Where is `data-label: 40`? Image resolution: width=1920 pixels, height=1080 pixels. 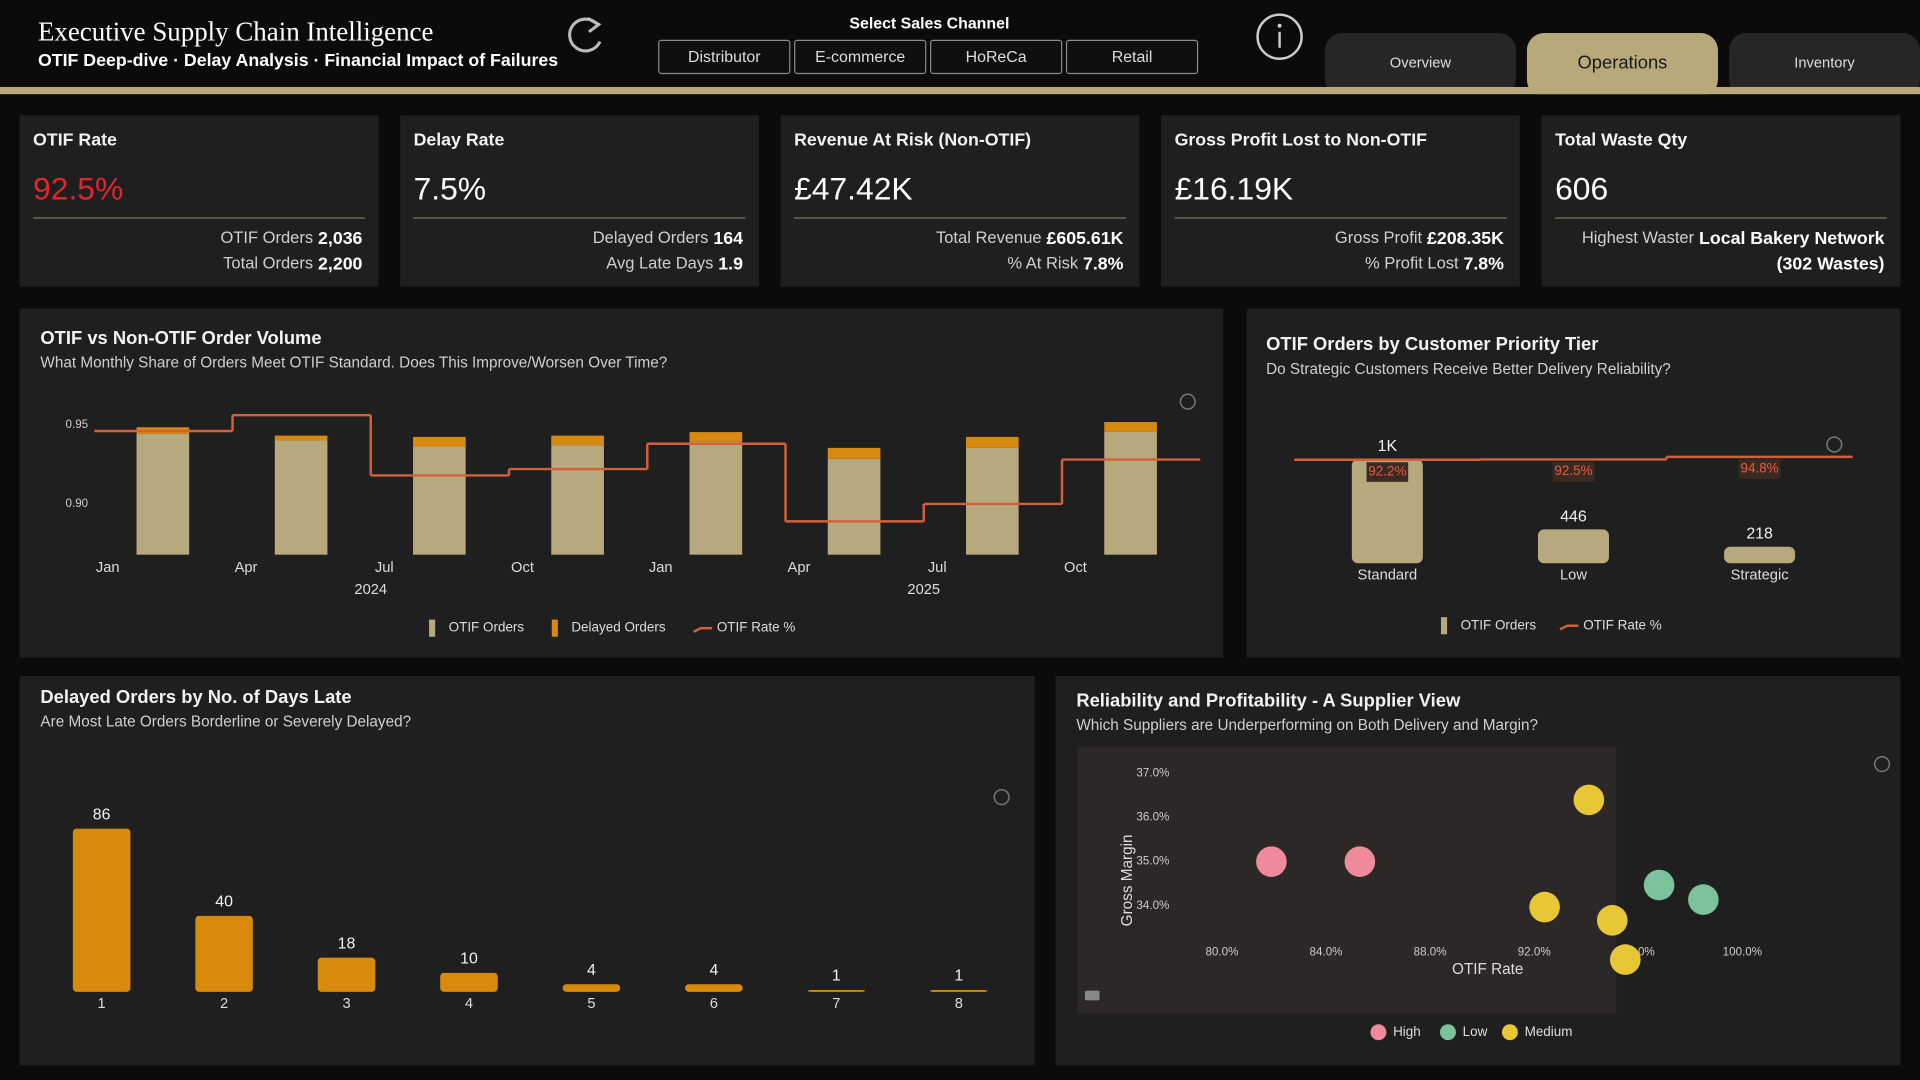
data-label: 40 is located at coordinates (224, 902).